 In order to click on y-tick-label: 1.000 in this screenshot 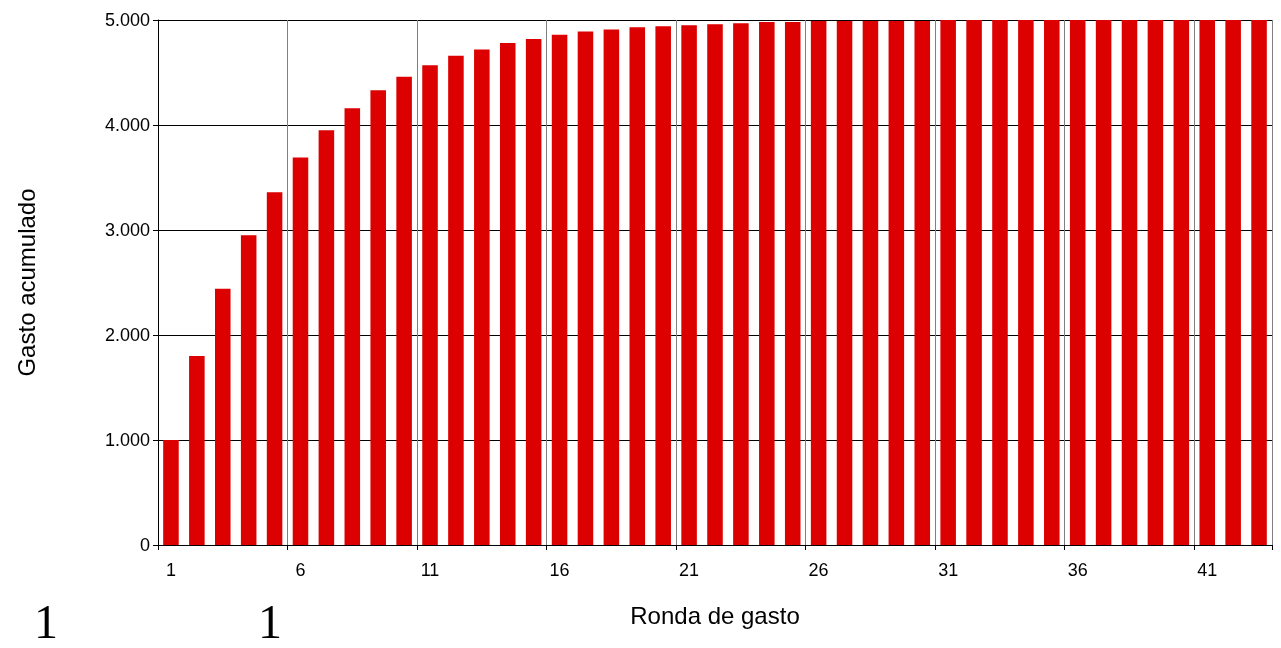, I will do `click(127, 440)`.